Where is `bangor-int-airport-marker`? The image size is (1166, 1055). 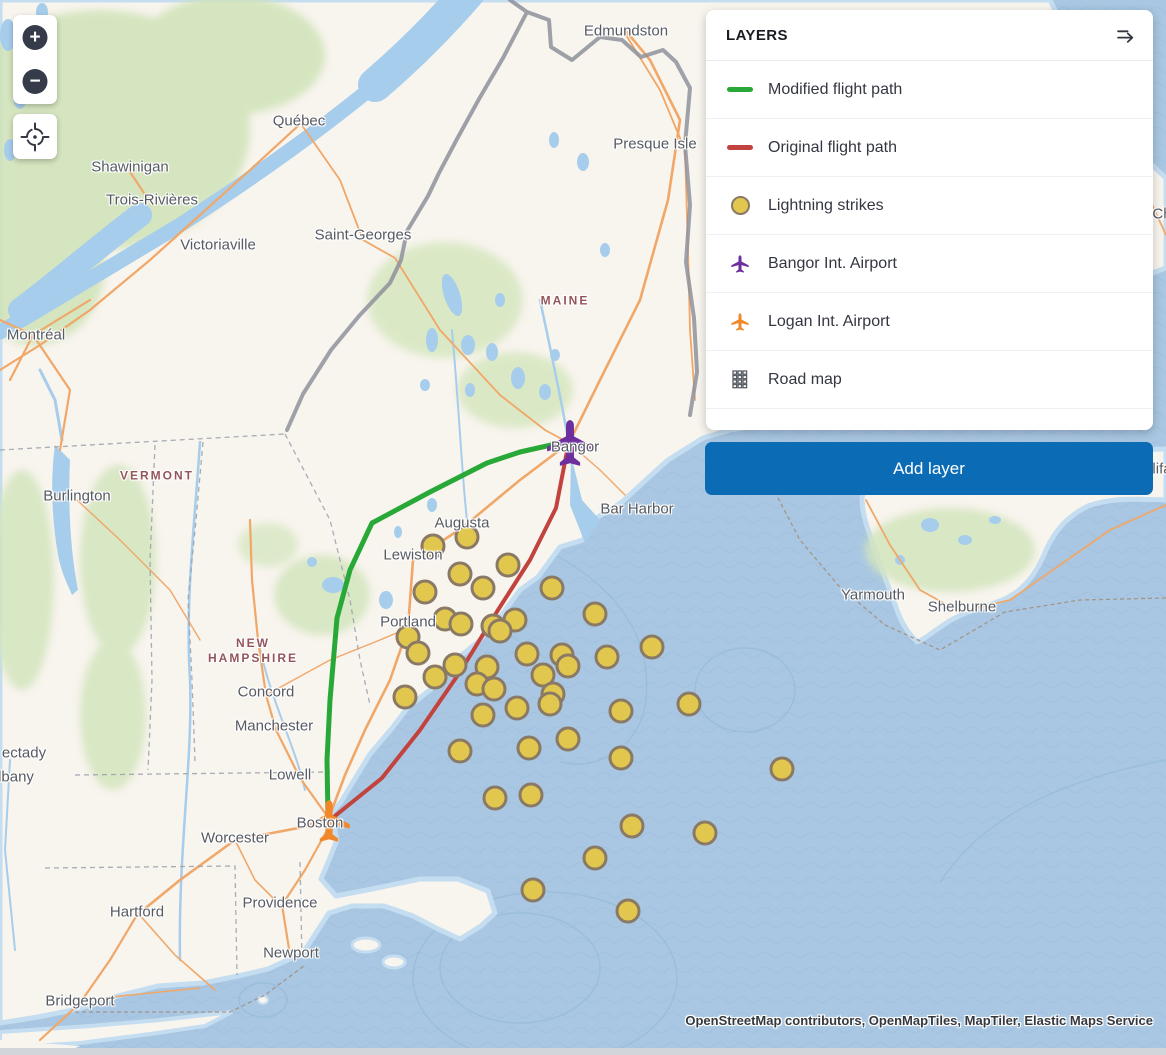 bangor-int-airport-marker is located at coordinates (570, 443).